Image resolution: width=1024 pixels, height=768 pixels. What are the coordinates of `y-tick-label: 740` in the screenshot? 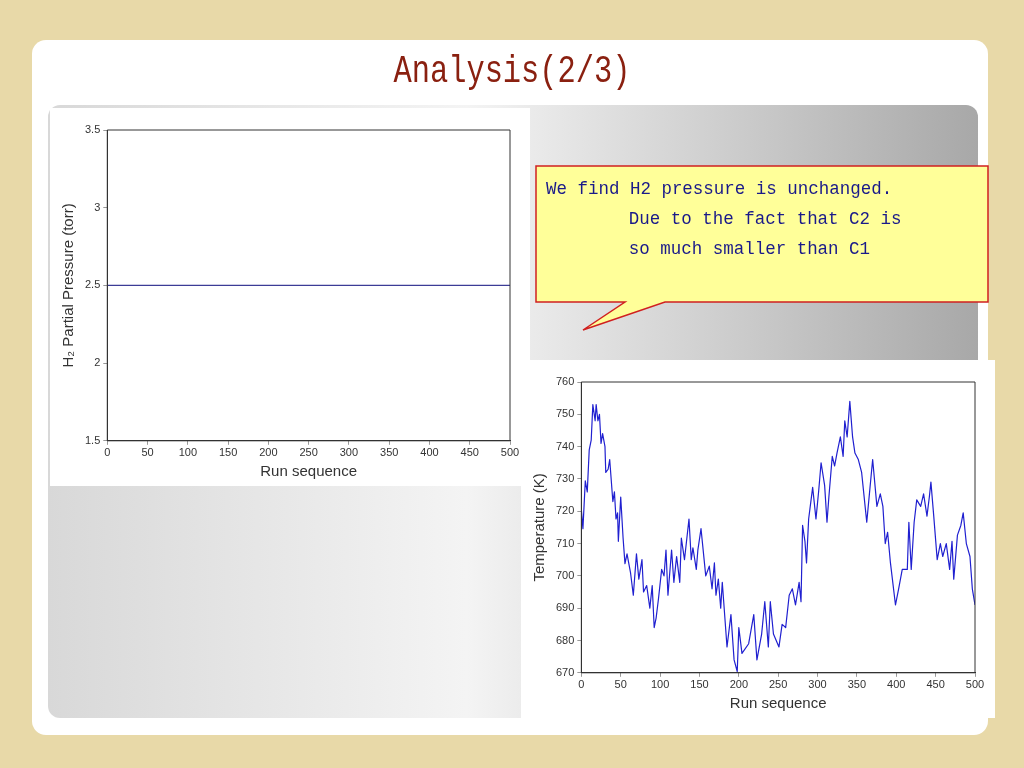 It's located at (565, 445).